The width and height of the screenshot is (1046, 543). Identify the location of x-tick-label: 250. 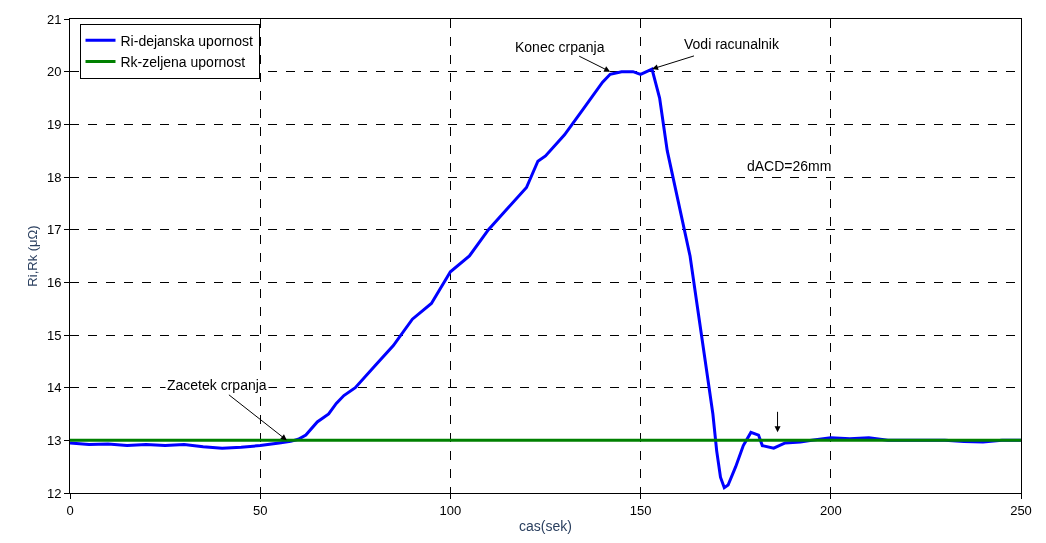
(1021, 510).